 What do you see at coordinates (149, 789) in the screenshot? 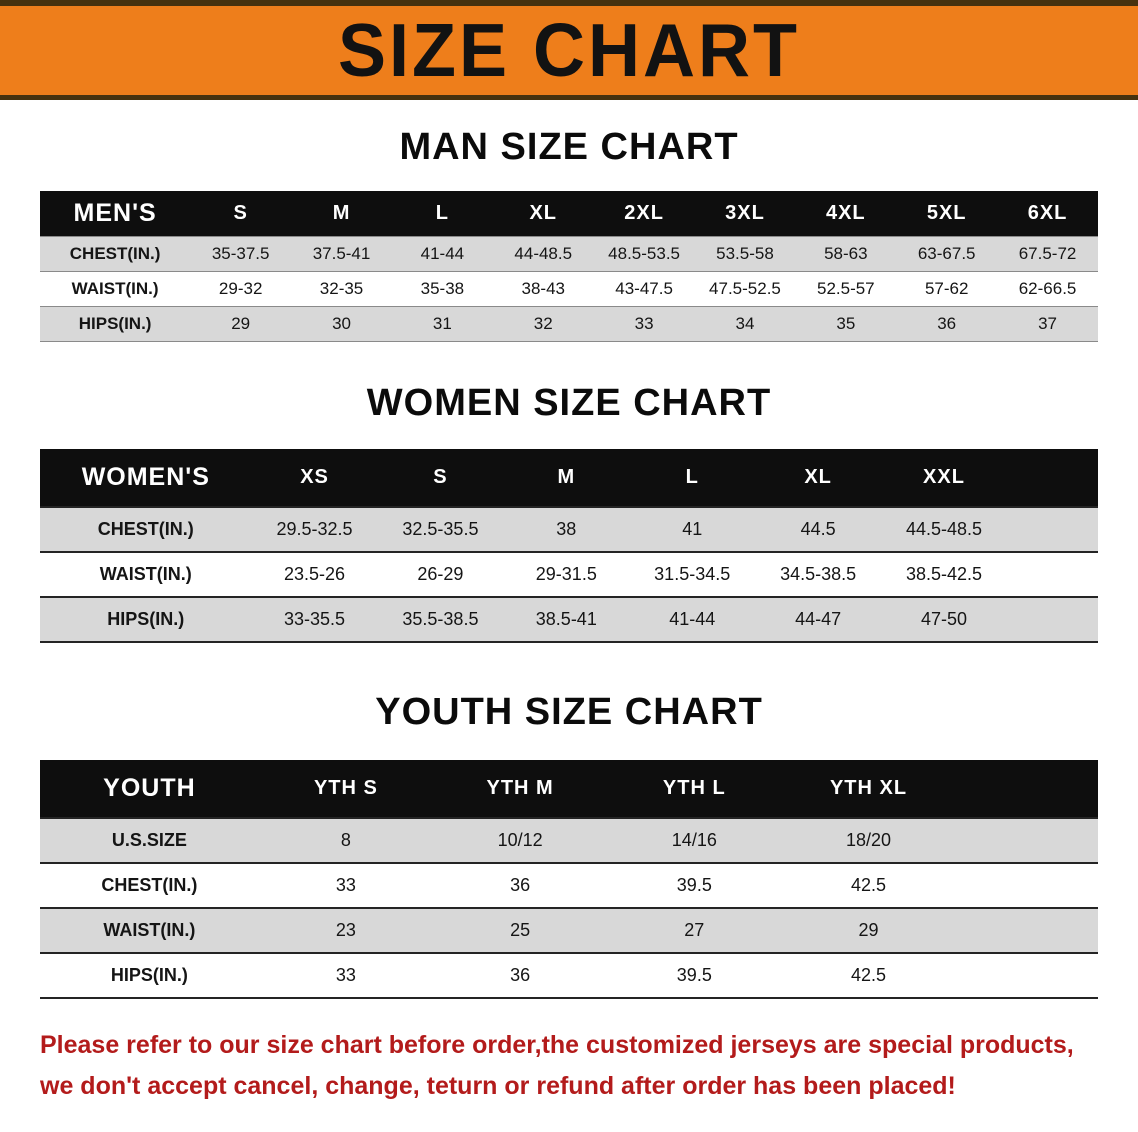
I see `table-title: YOUTH` at bounding box center [149, 789].